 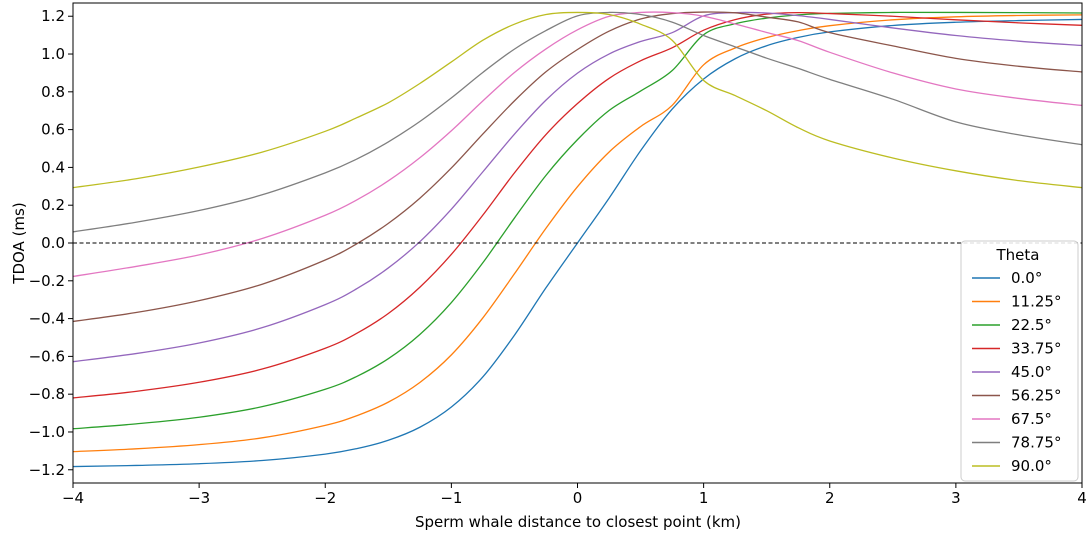 What do you see at coordinates (53, 167) in the screenshot?
I see `y-tick-label: 0.4` at bounding box center [53, 167].